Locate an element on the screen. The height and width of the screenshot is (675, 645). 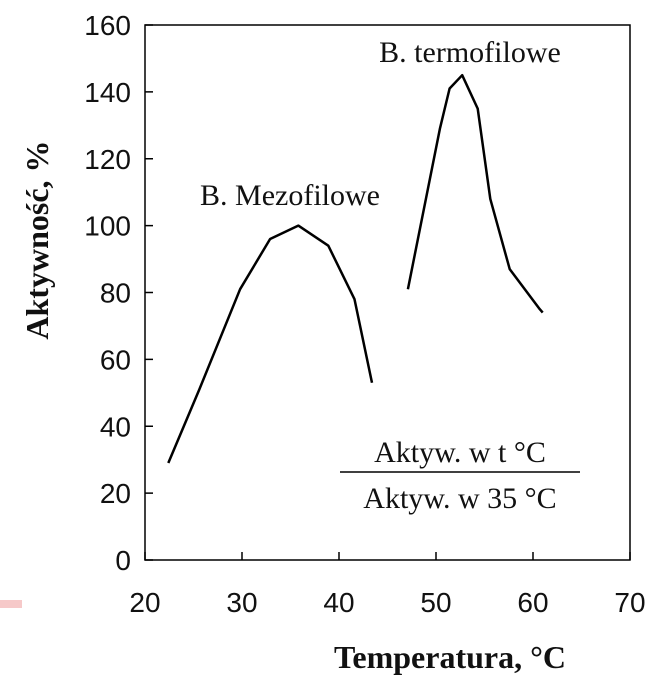
annotation-denominator: Aktyw. w 35 °C is located at coordinates (459, 498).